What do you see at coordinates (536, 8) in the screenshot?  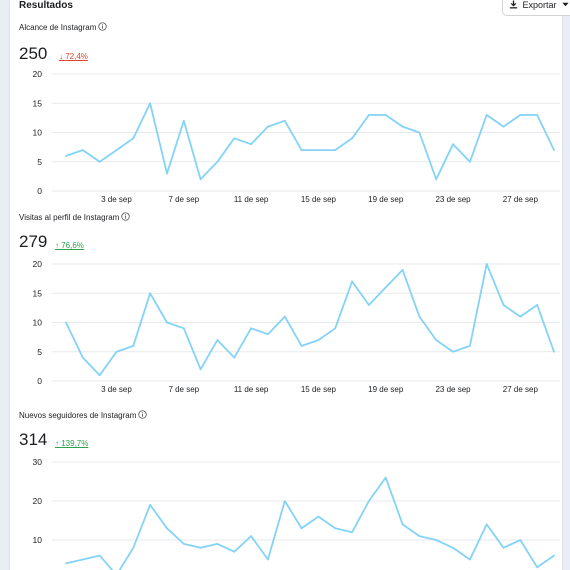 I see `export-button: Exportar` at bounding box center [536, 8].